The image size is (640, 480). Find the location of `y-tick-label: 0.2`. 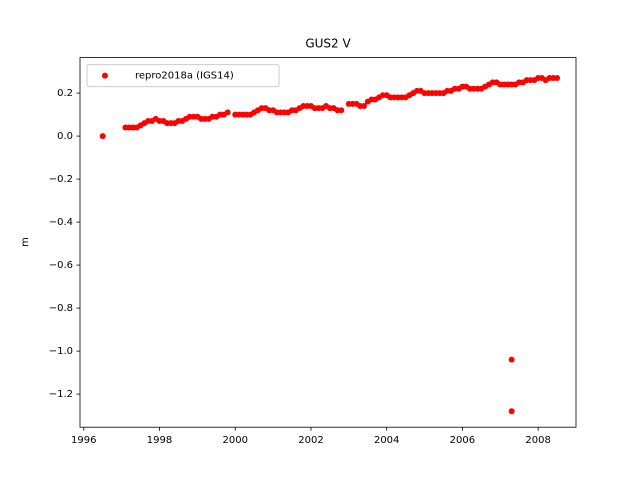

y-tick-label: 0.2 is located at coordinates (65, 93).